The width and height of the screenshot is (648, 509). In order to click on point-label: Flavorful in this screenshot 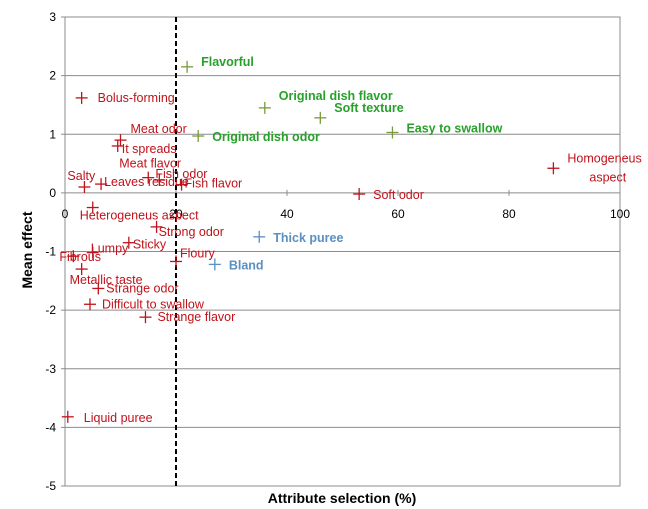, I will do `click(227, 62)`.